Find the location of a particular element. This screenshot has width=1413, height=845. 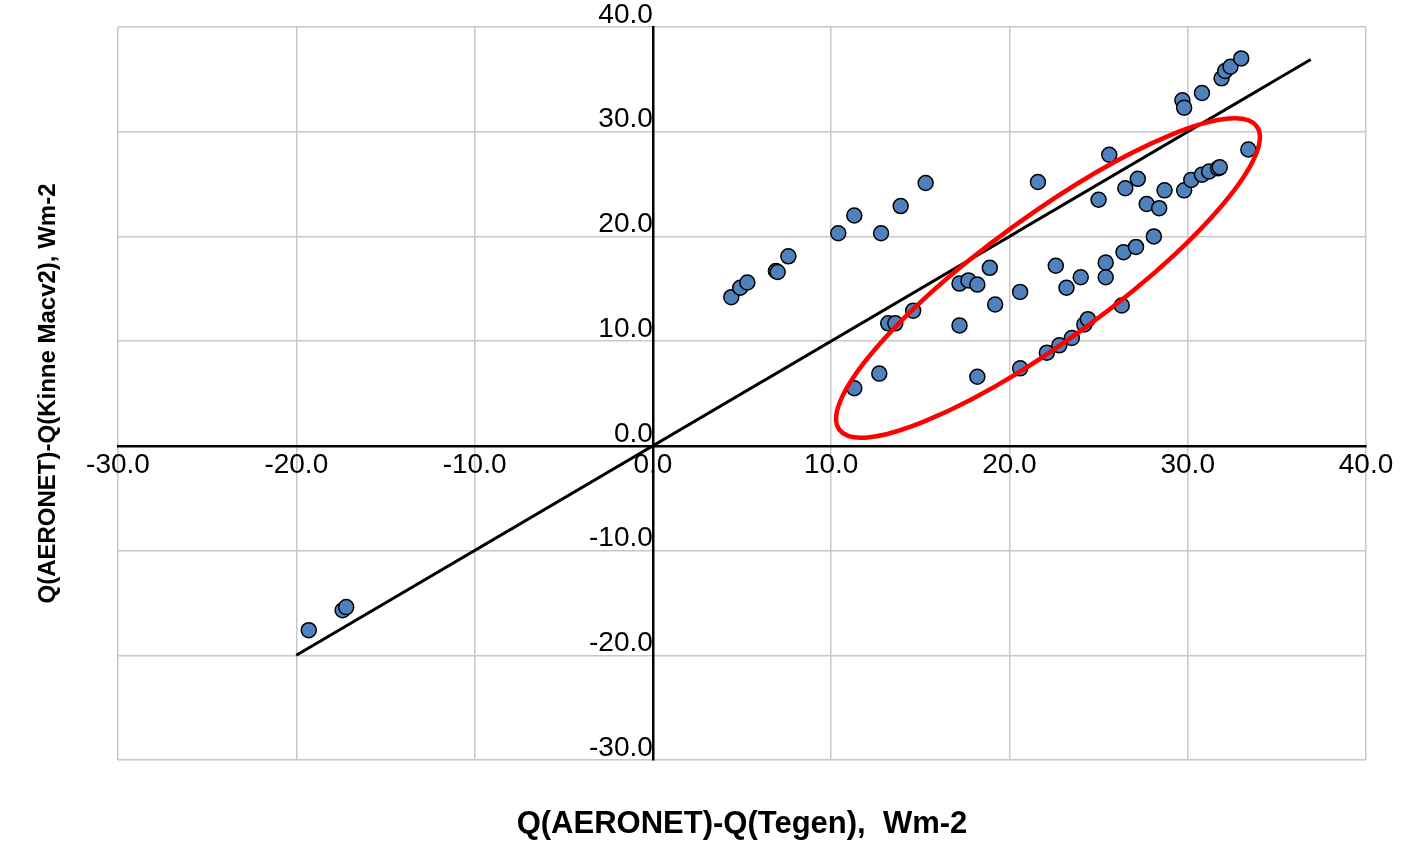

y-tick-label: 10.0 is located at coordinates (625, 327).